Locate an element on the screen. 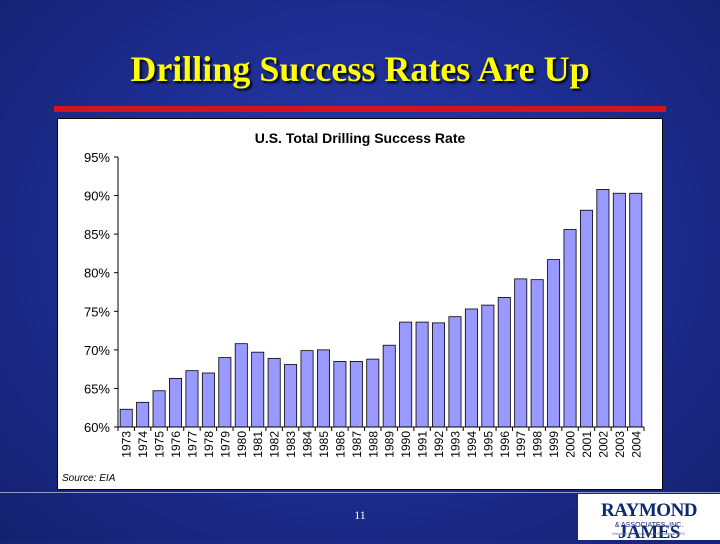 Image resolution: width=720 pixels, height=544 pixels. x-tick-label: 1975 is located at coordinates (160, 444).